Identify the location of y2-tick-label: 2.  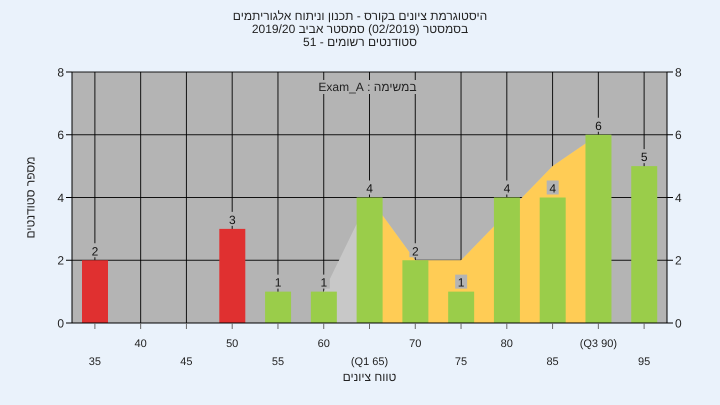
(678, 261).